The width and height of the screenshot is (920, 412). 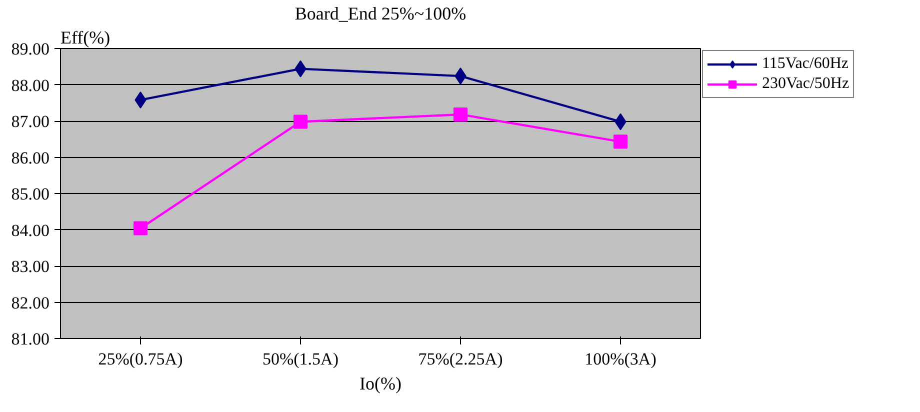 I want to click on legend-label: 115Vac/60Hz, so click(x=805, y=64).